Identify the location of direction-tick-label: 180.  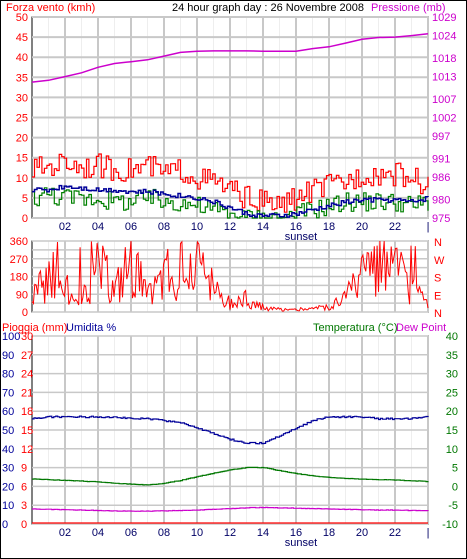
(19, 278).